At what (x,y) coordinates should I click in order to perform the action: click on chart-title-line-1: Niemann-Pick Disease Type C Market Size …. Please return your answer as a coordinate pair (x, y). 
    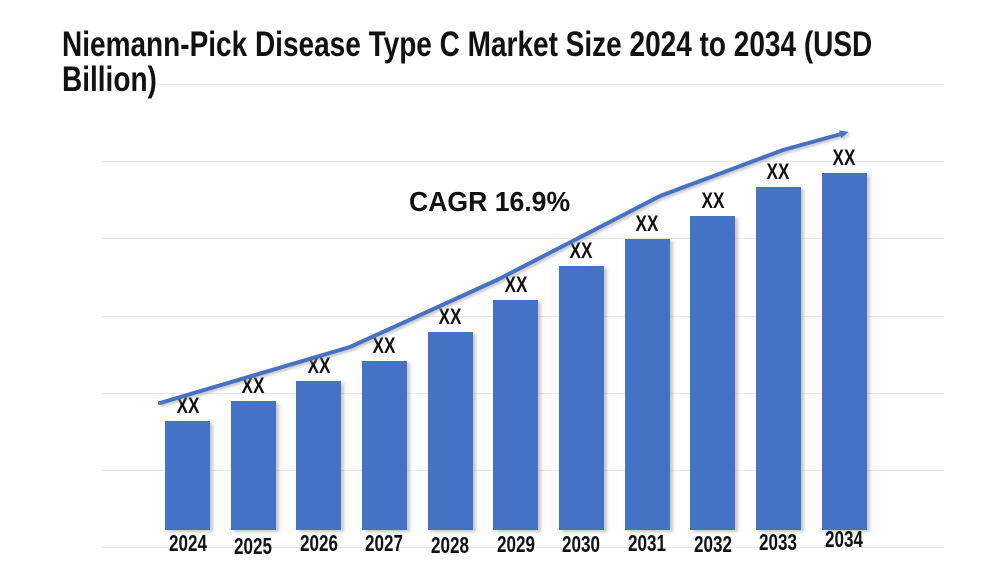
    Looking at the image, I should click on (467, 44).